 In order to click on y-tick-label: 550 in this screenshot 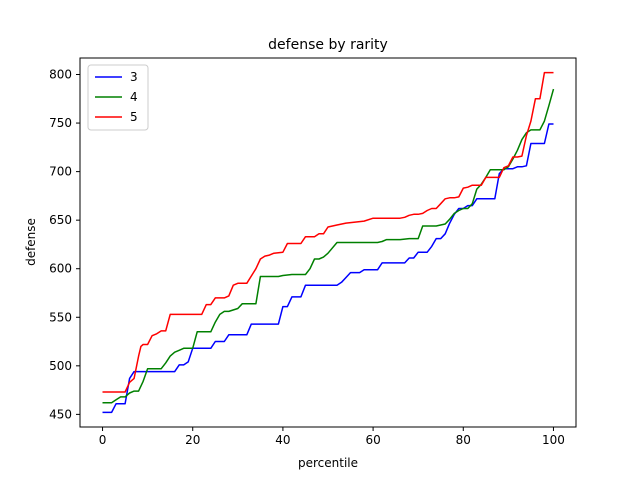, I will do `click(60, 317)`.